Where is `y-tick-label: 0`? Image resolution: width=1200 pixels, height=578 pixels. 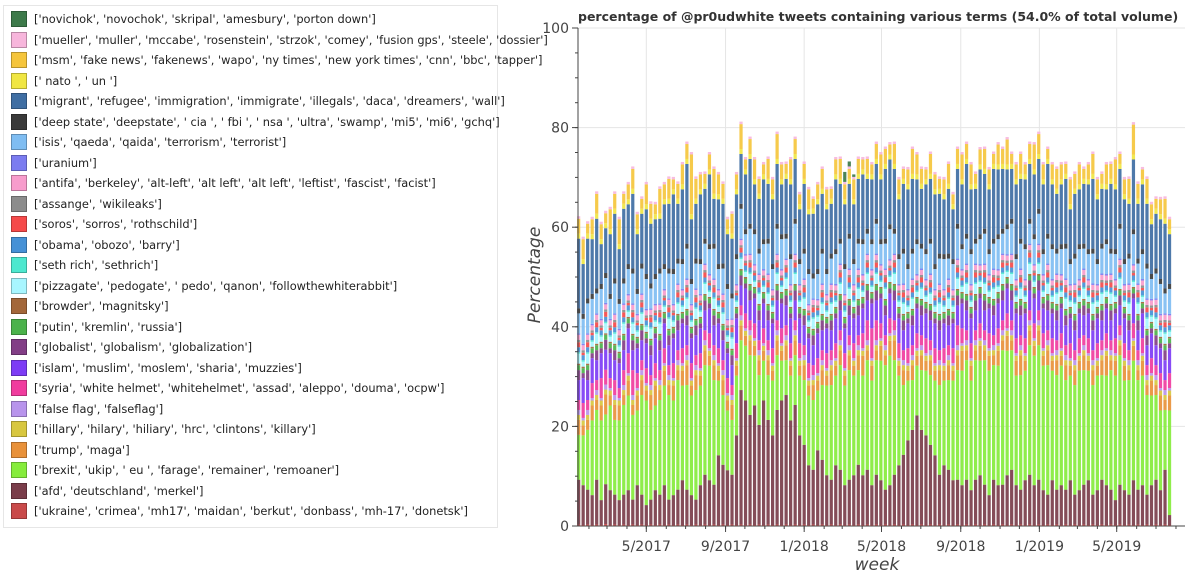
y-tick-label: 0 is located at coordinates (564, 527).